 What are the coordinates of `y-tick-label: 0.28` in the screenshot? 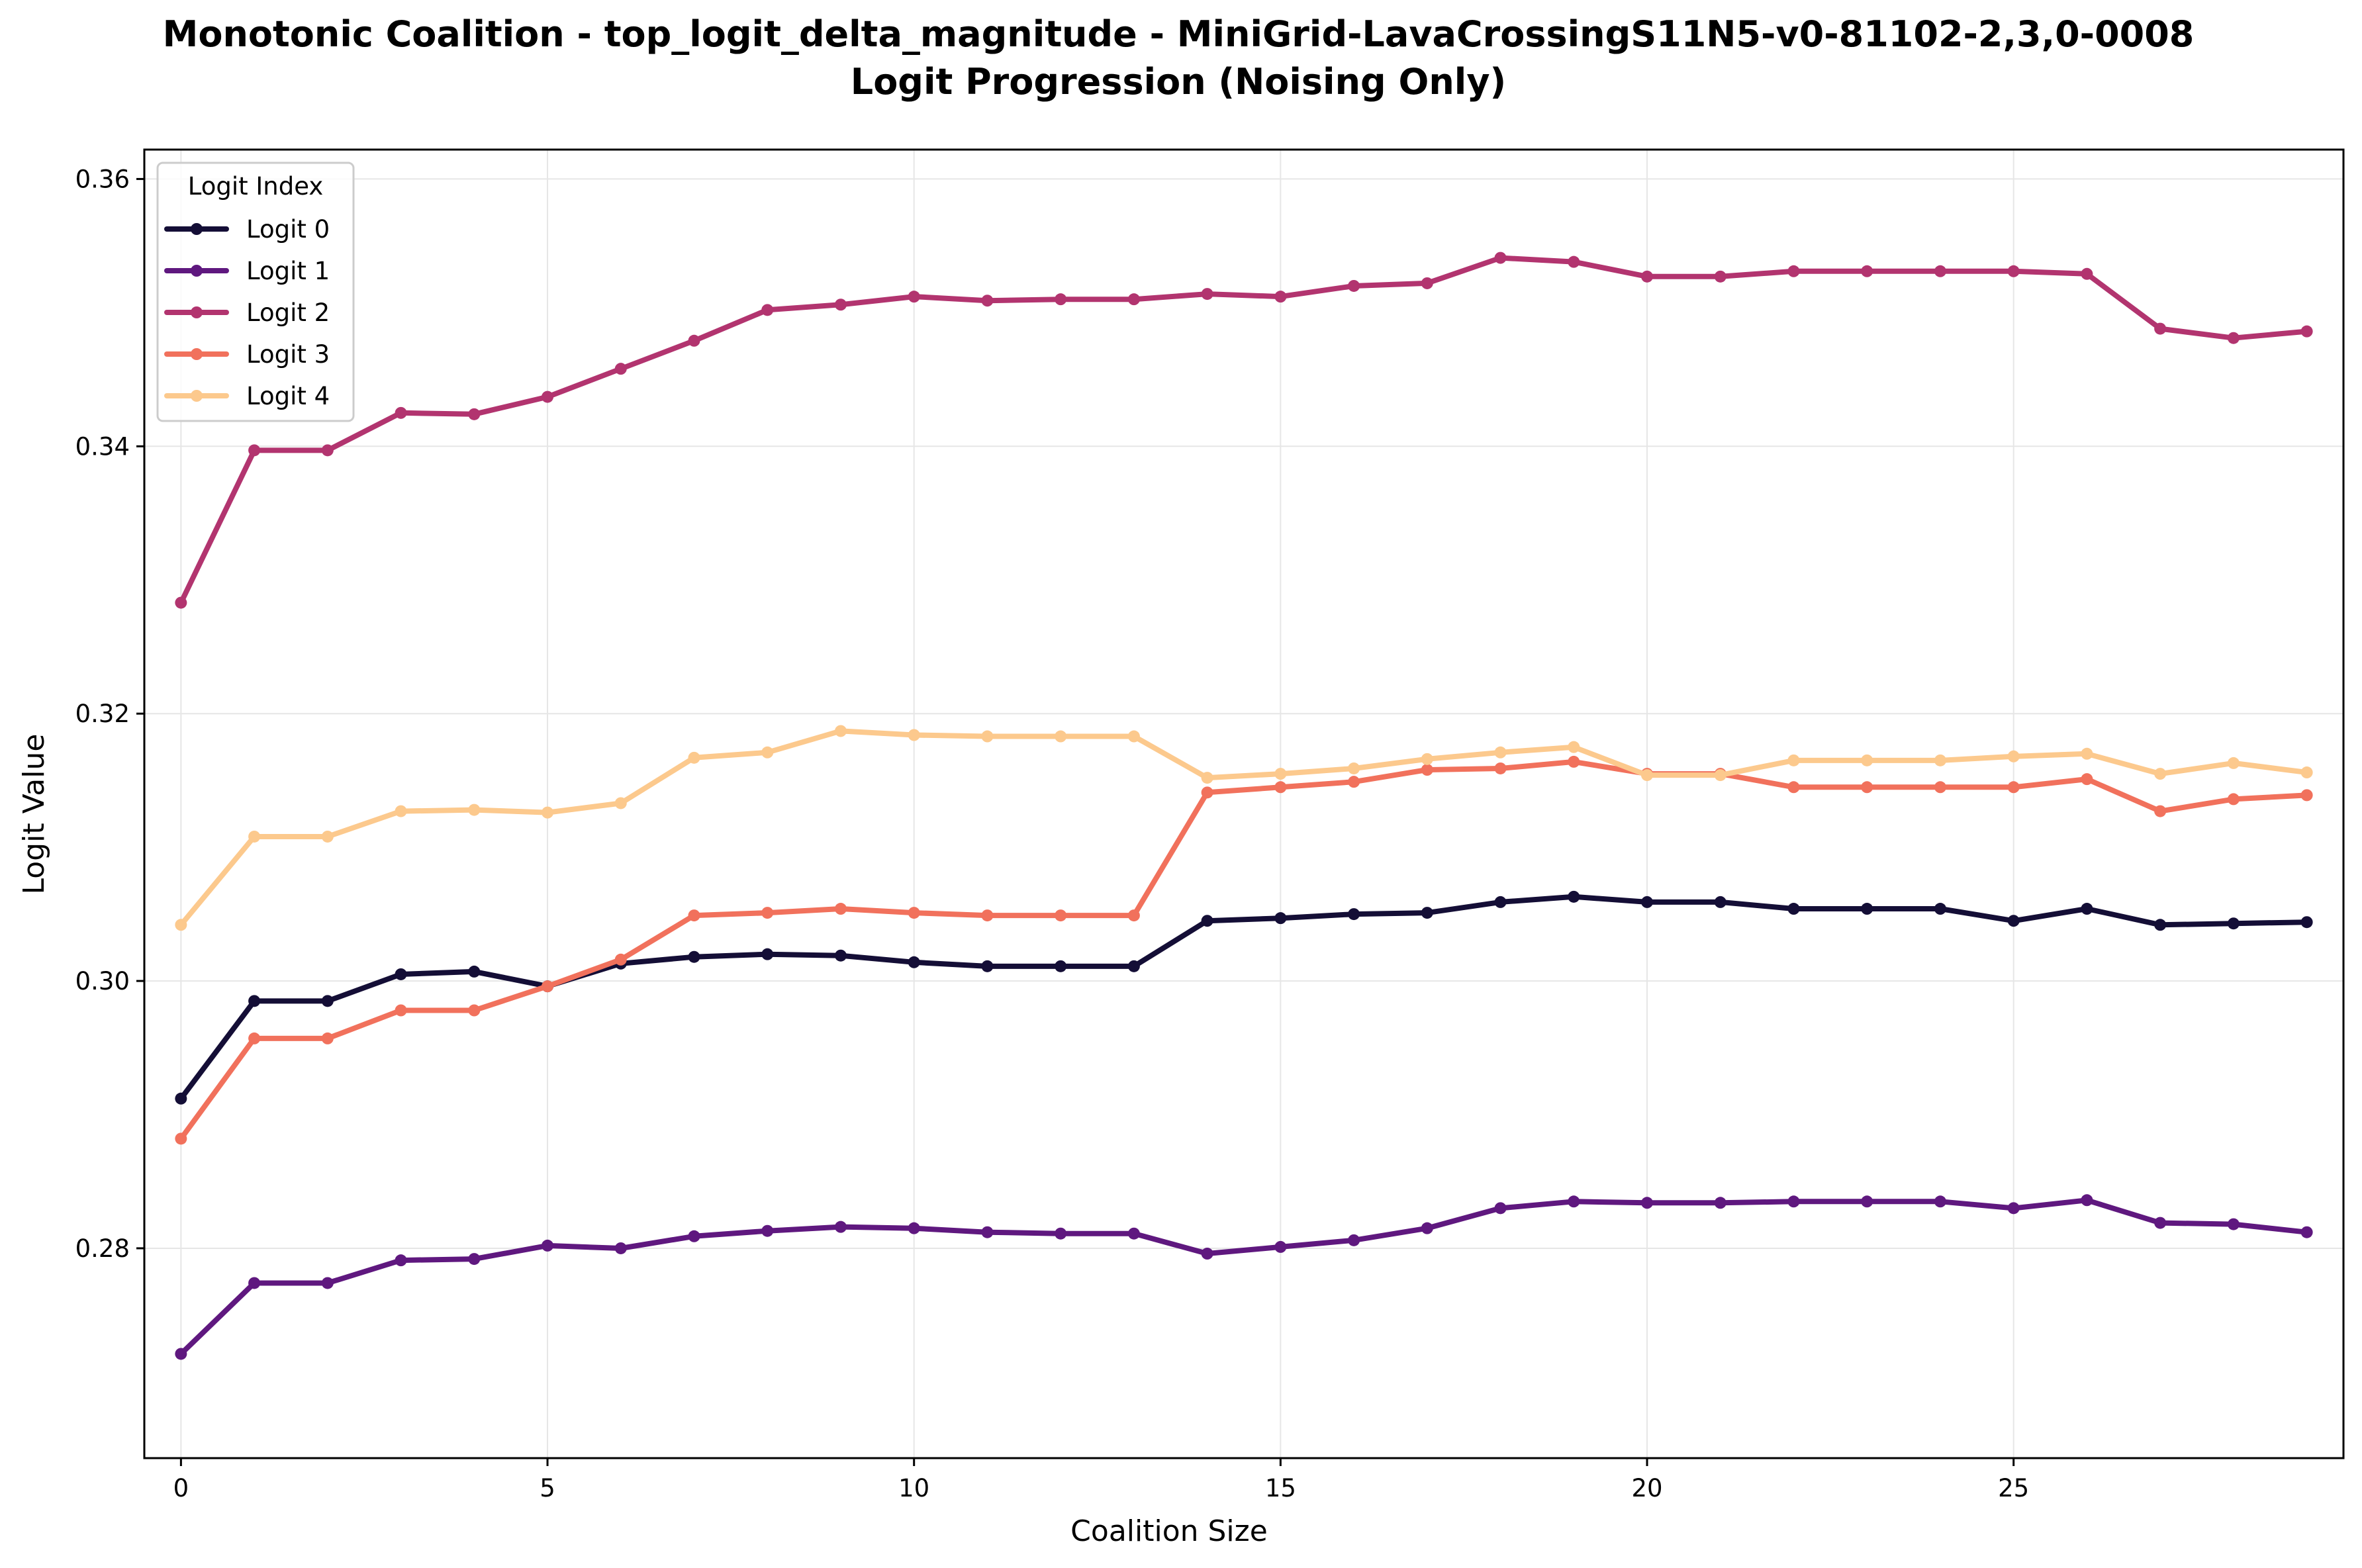 It's located at (103, 1248).